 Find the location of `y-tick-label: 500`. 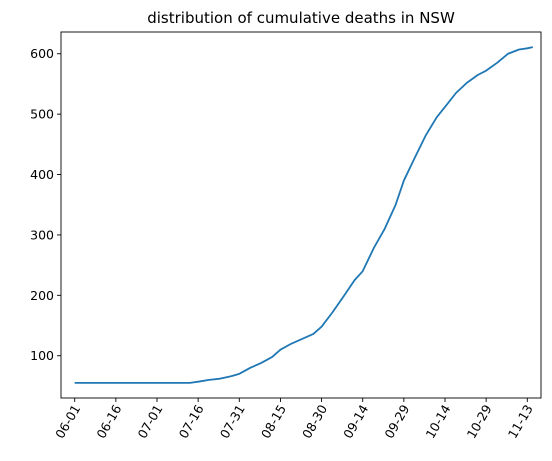

y-tick-label: 500 is located at coordinates (42, 114).